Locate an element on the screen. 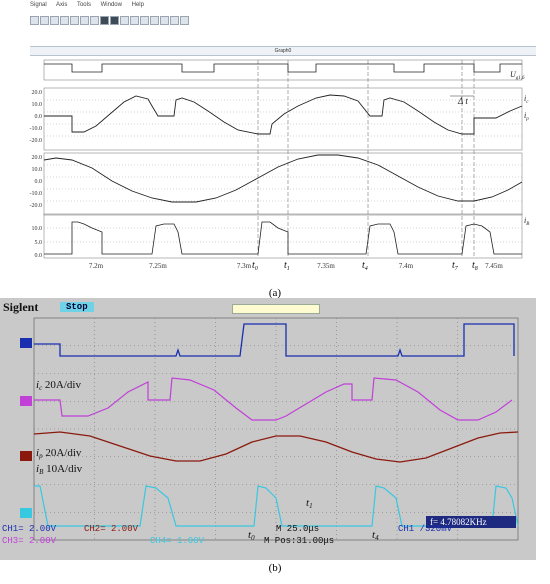  scope-time-mark-t1: t1 is located at coordinates (309, 503).